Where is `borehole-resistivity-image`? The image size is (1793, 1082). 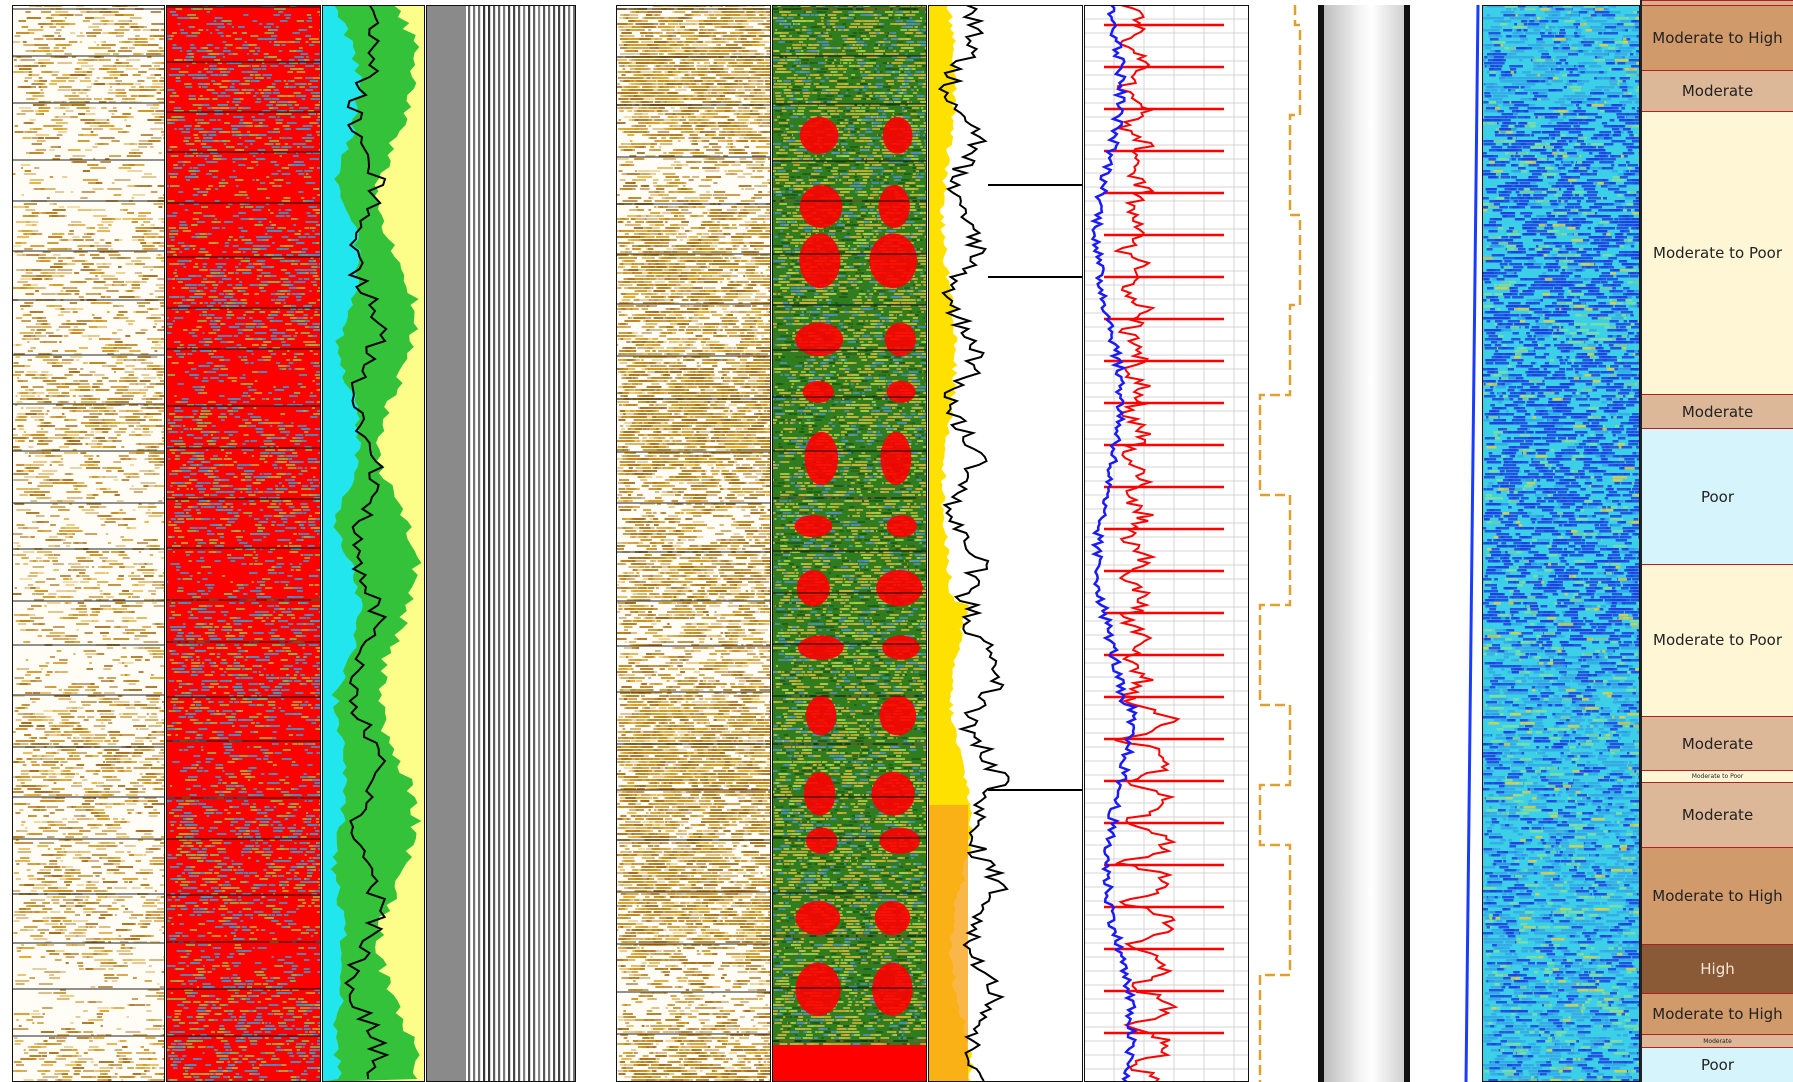 borehole-resistivity-image is located at coordinates (1561, 543).